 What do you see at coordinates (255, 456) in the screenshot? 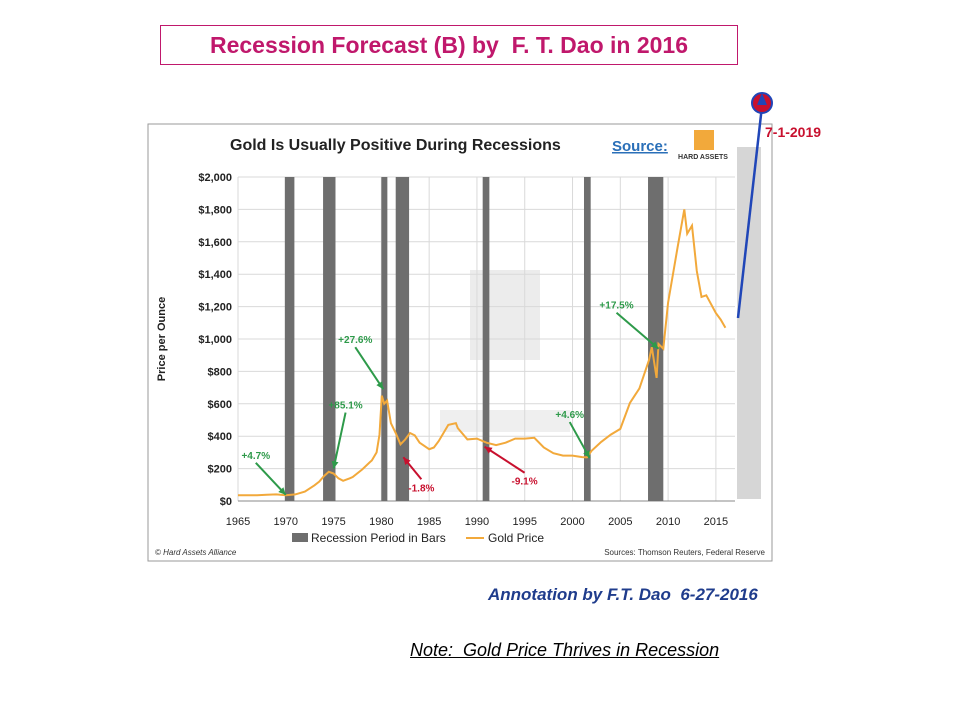
I see `annotation-label: +4.7%` at bounding box center [255, 456].